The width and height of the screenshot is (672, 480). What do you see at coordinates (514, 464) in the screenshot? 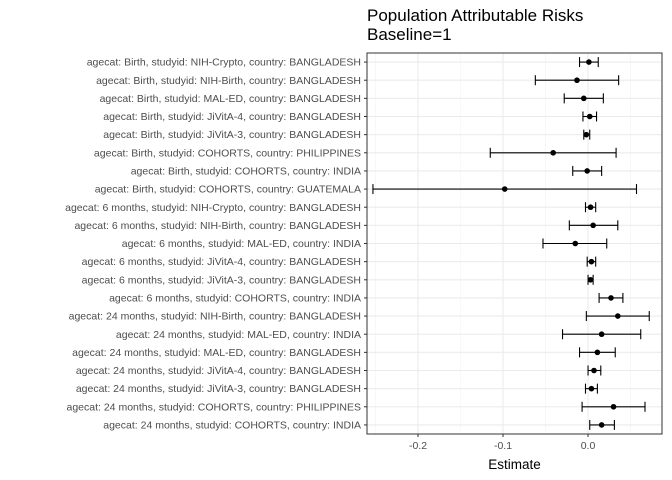
I see `x-axis-label: Estimate` at bounding box center [514, 464].